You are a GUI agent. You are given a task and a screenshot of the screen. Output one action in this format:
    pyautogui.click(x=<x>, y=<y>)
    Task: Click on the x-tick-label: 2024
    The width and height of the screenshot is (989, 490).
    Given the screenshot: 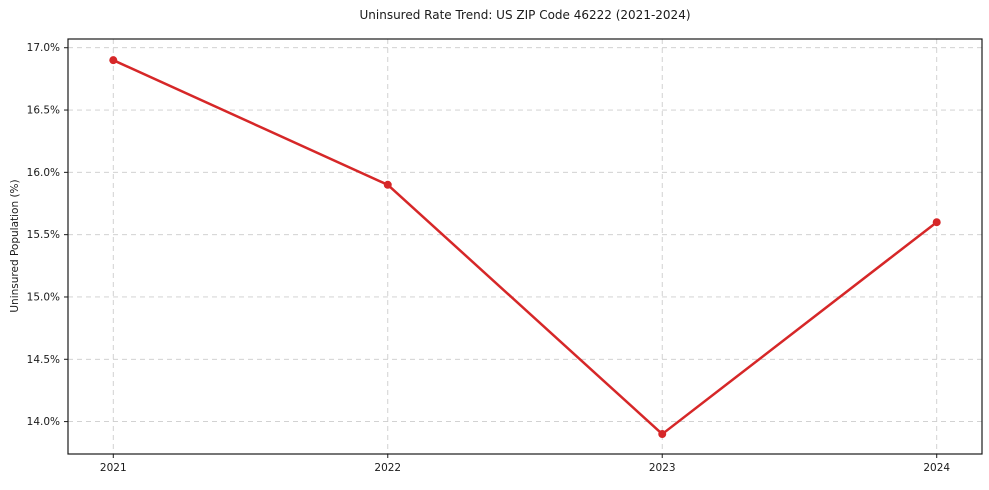 What is the action you would take?
    pyautogui.click(x=936, y=468)
    